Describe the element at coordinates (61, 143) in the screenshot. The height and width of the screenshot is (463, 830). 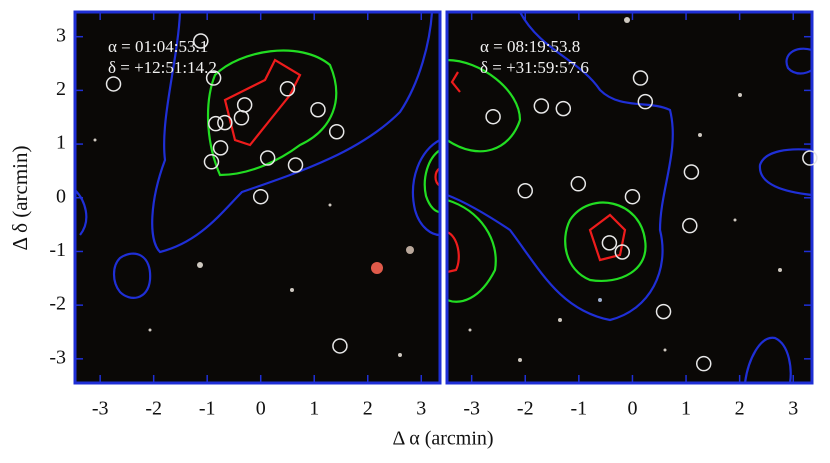
I see `y-tick-label: 1` at that location.